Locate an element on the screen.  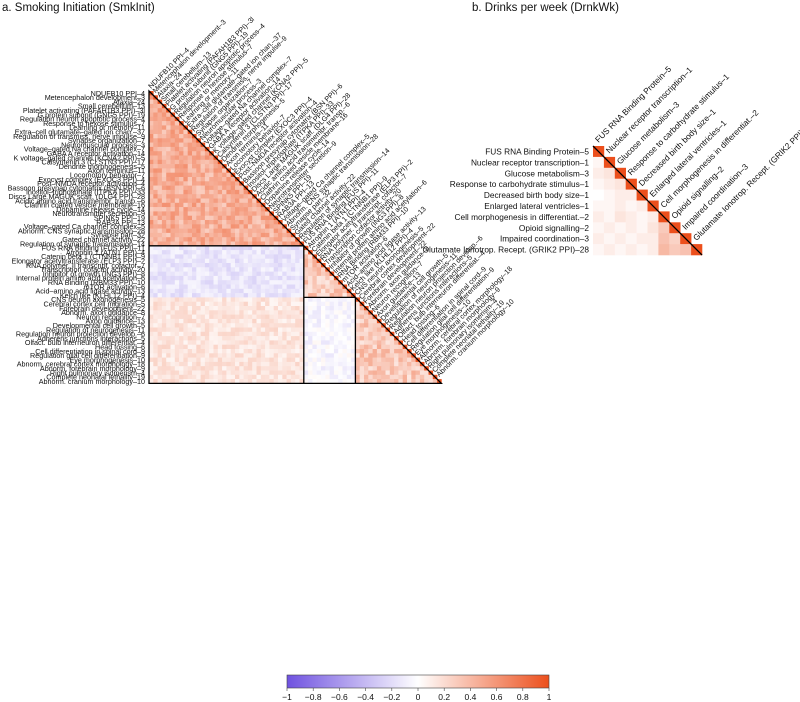
heatmap-b-cell is located at coordinates (631, 217).